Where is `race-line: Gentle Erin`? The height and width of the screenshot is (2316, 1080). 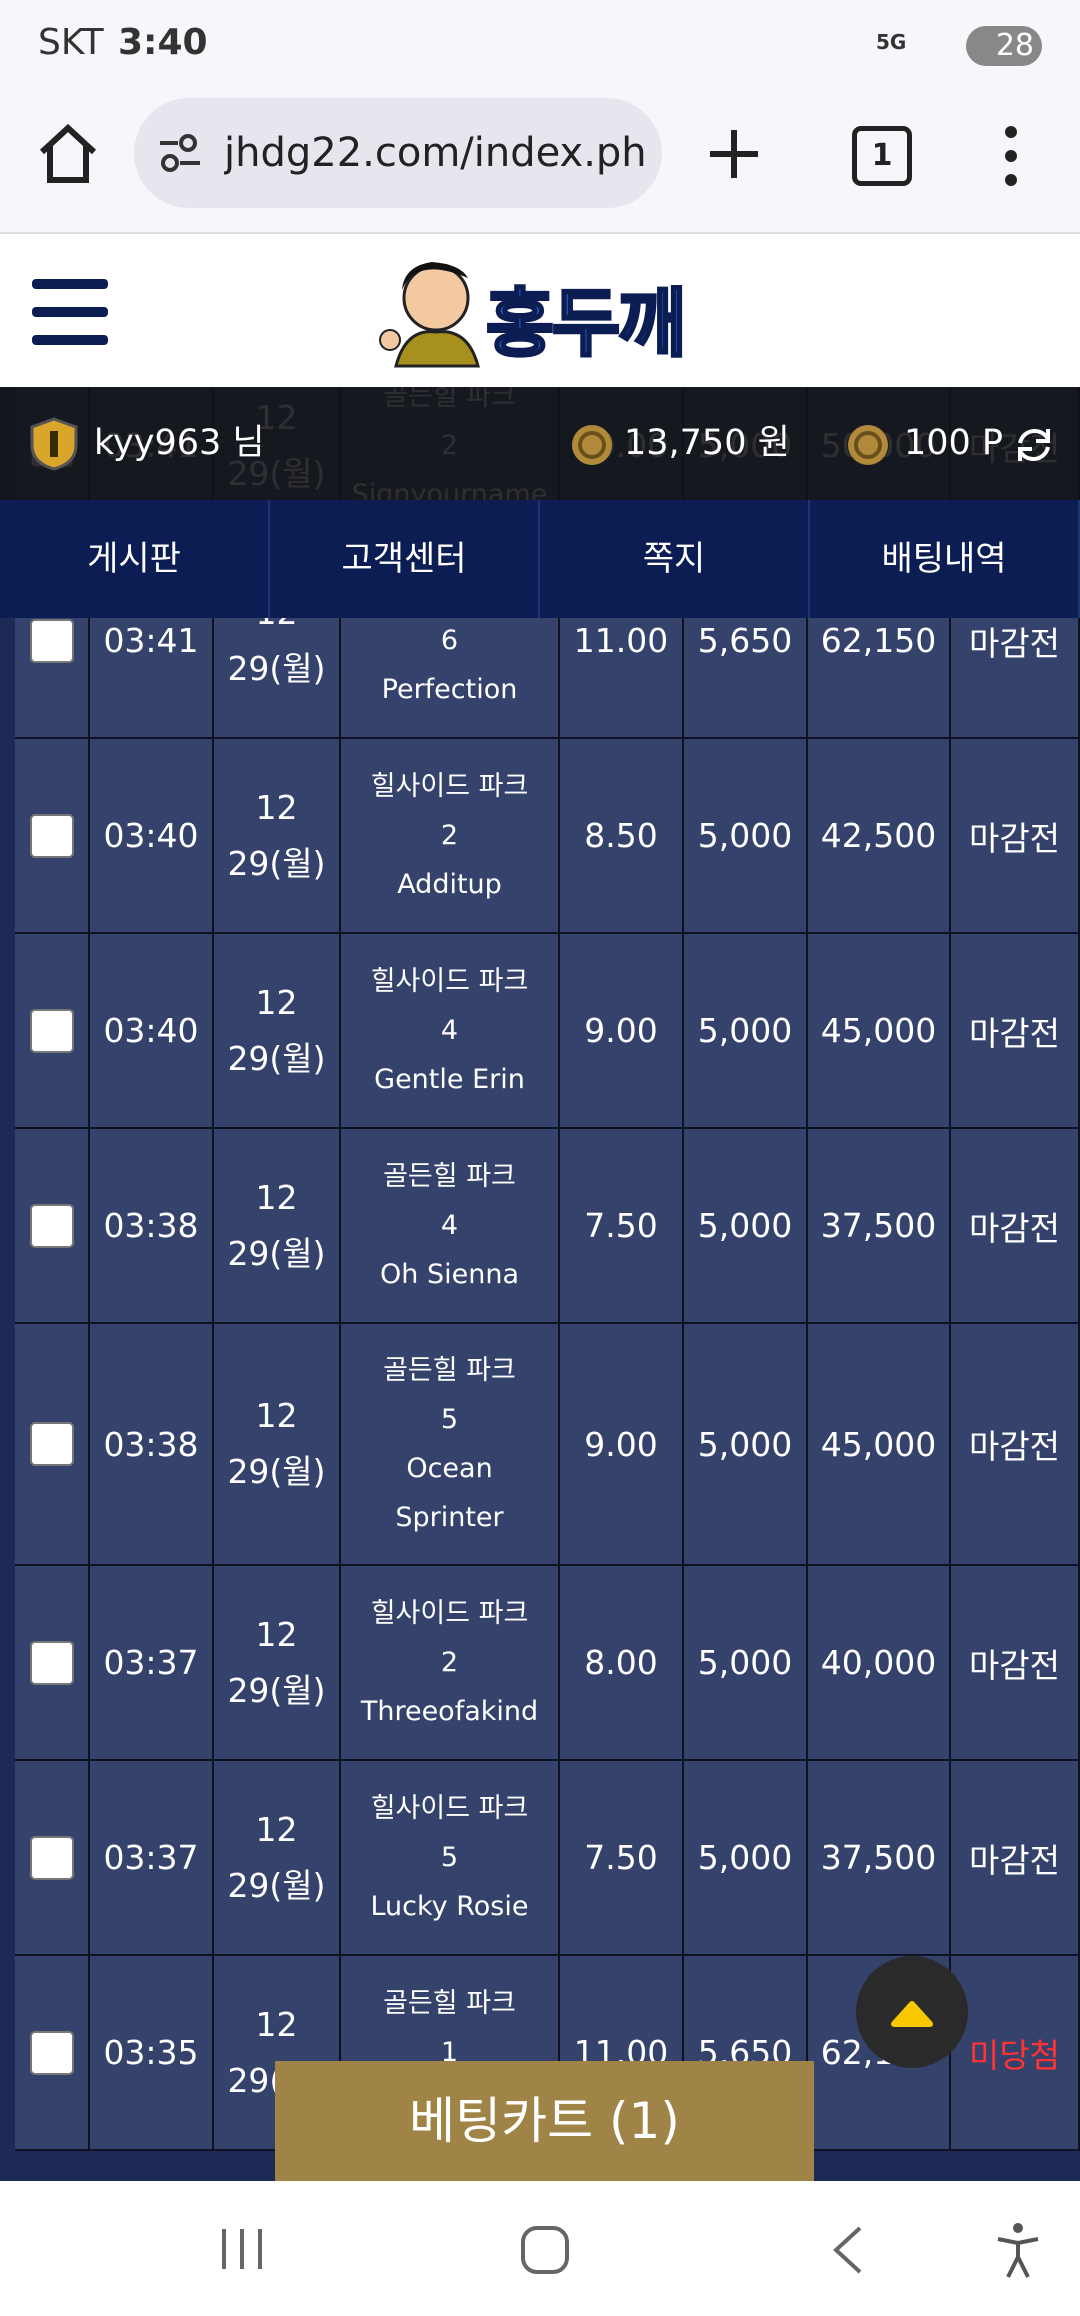
race-line: Gentle Erin is located at coordinates (449, 1079).